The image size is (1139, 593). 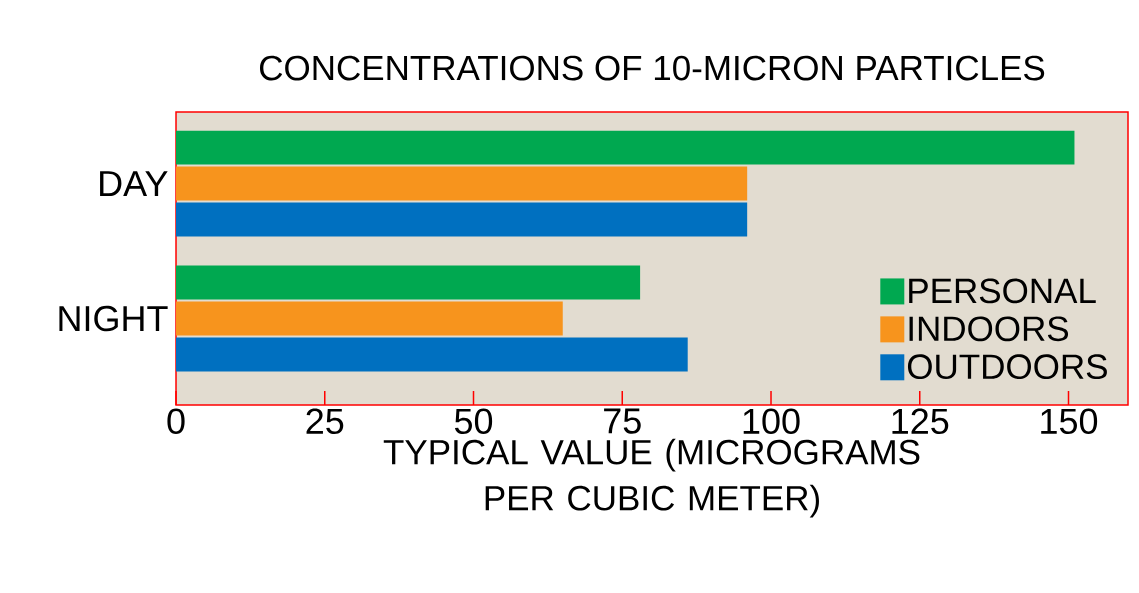 I want to click on legend-label: OUTDOORS, so click(x=1007, y=367).